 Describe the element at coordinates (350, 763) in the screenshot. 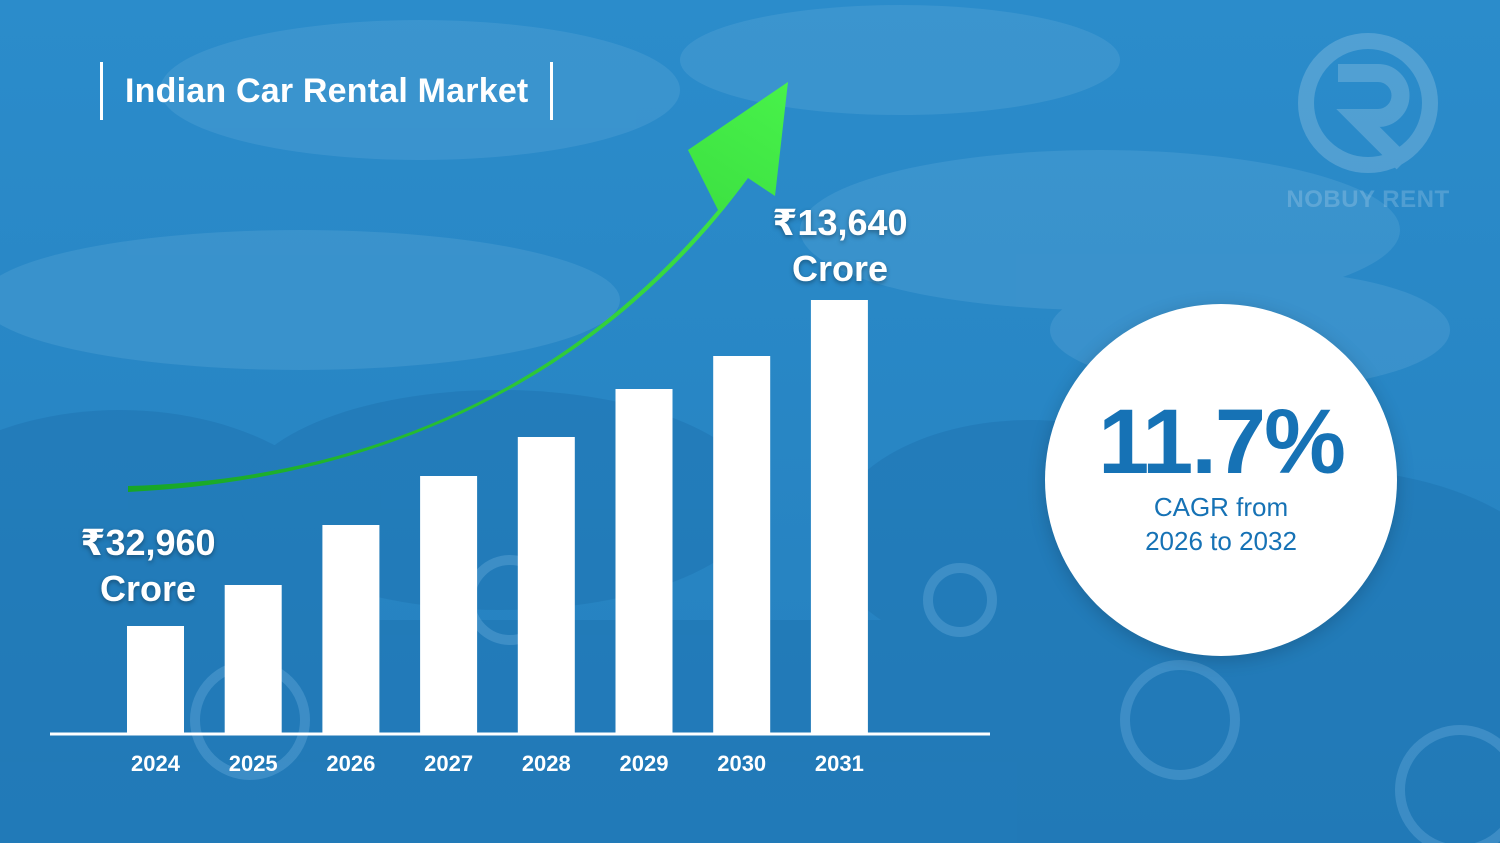

I see `x-tick-label: 2026` at that location.